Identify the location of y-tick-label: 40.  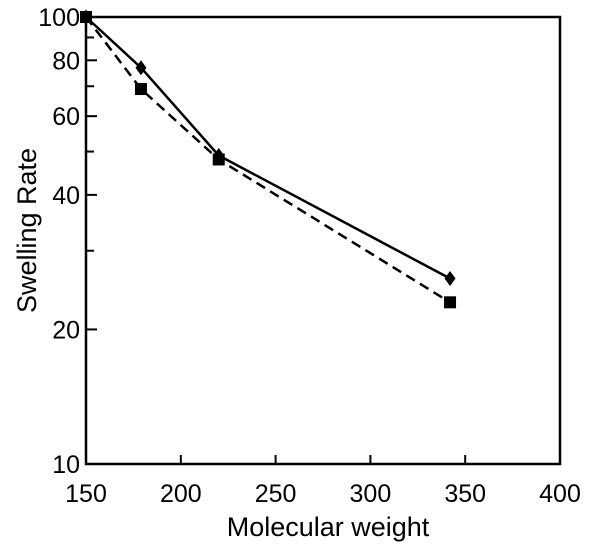
(66, 196).